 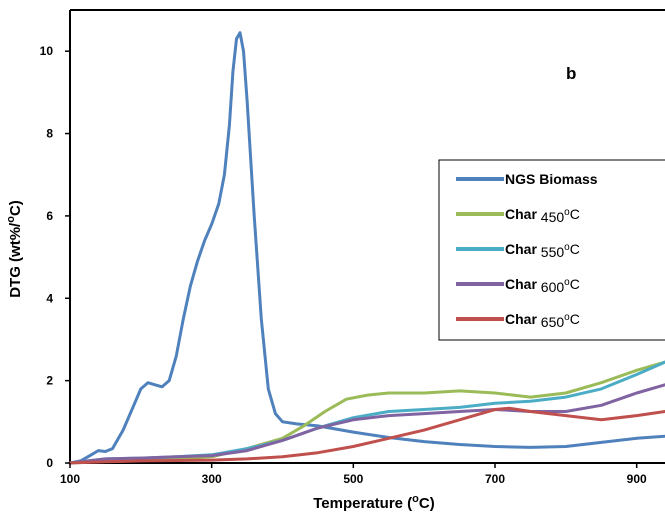 What do you see at coordinates (70, 479) in the screenshot?
I see `x-tick-label: 100` at bounding box center [70, 479].